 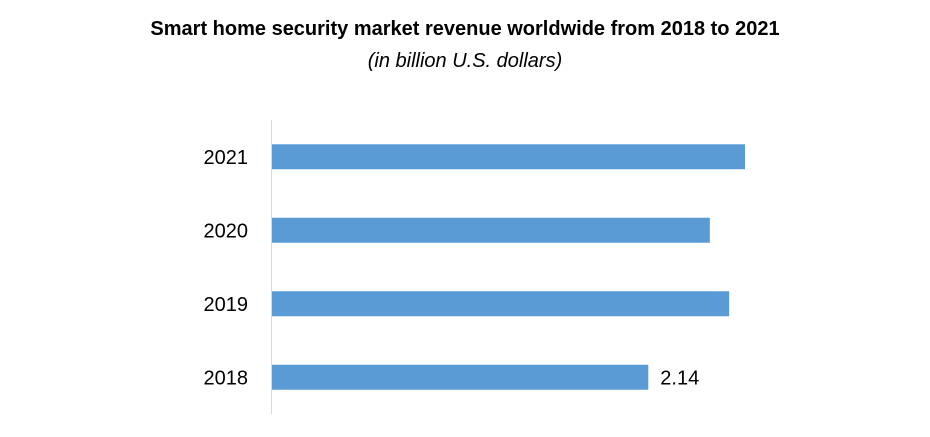 I want to click on chart-subtitle: (in billion U.S. dollars), so click(x=465, y=61).